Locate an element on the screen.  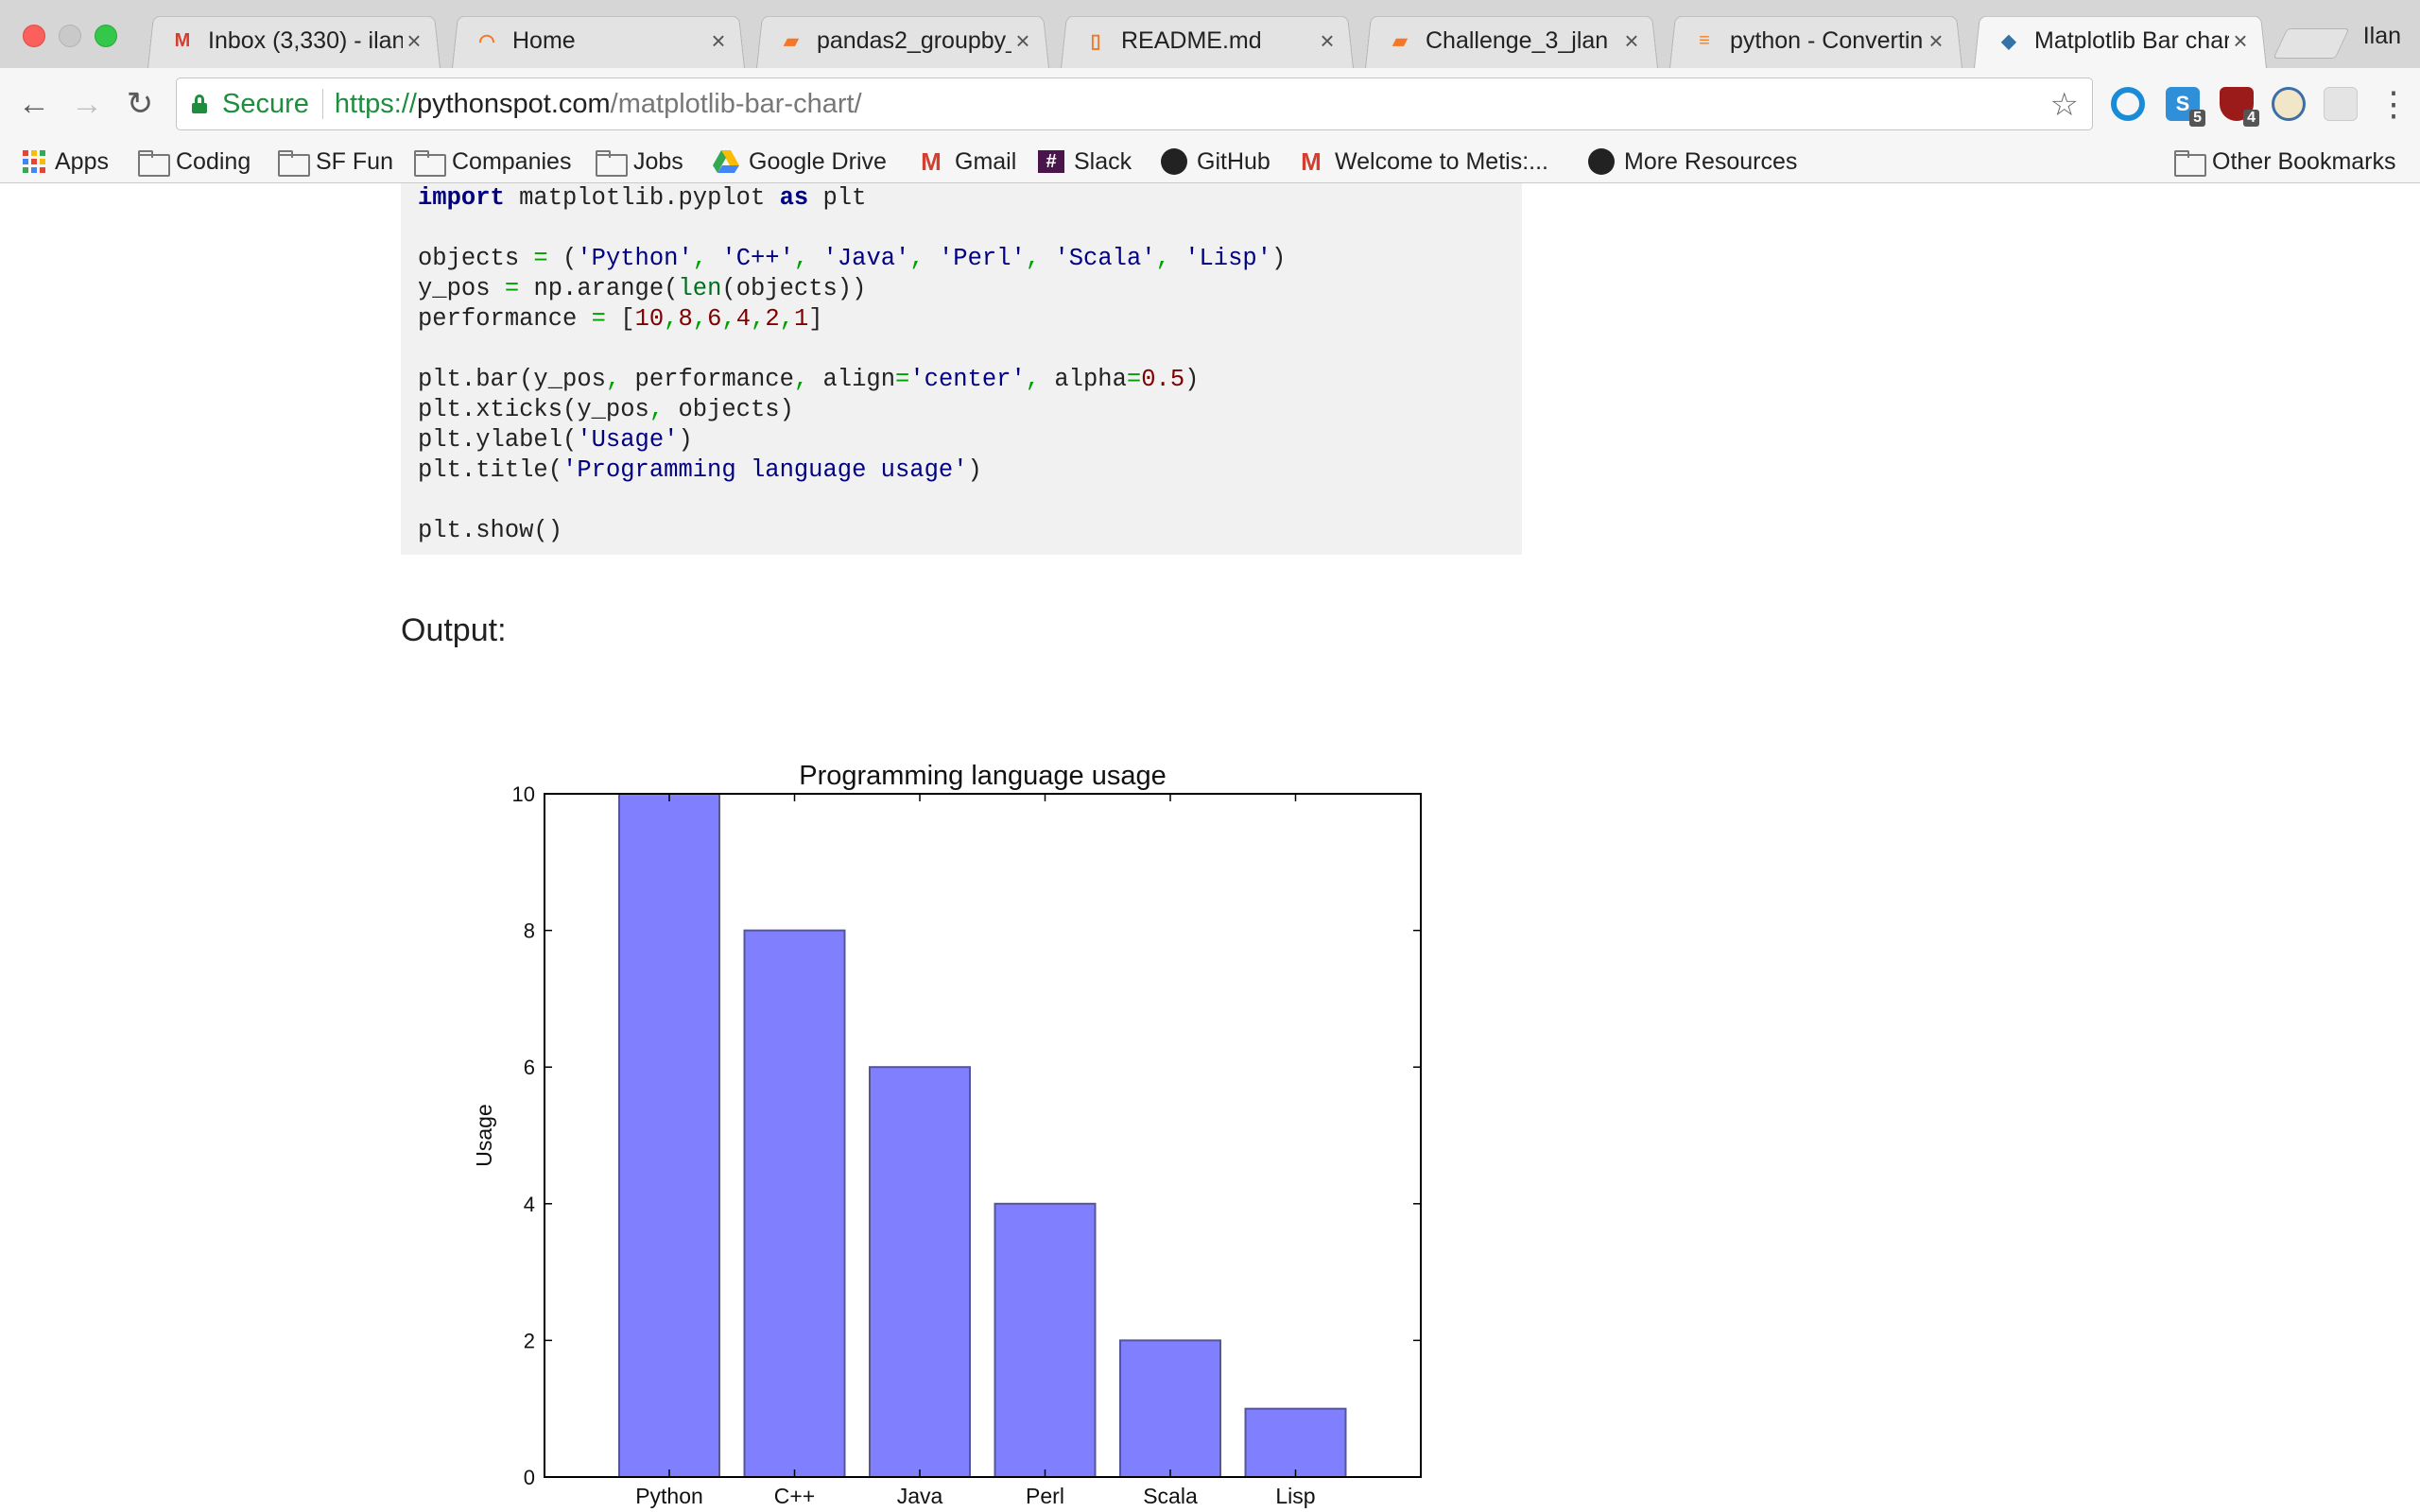
lock-icon is located at coordinates (199, 103).